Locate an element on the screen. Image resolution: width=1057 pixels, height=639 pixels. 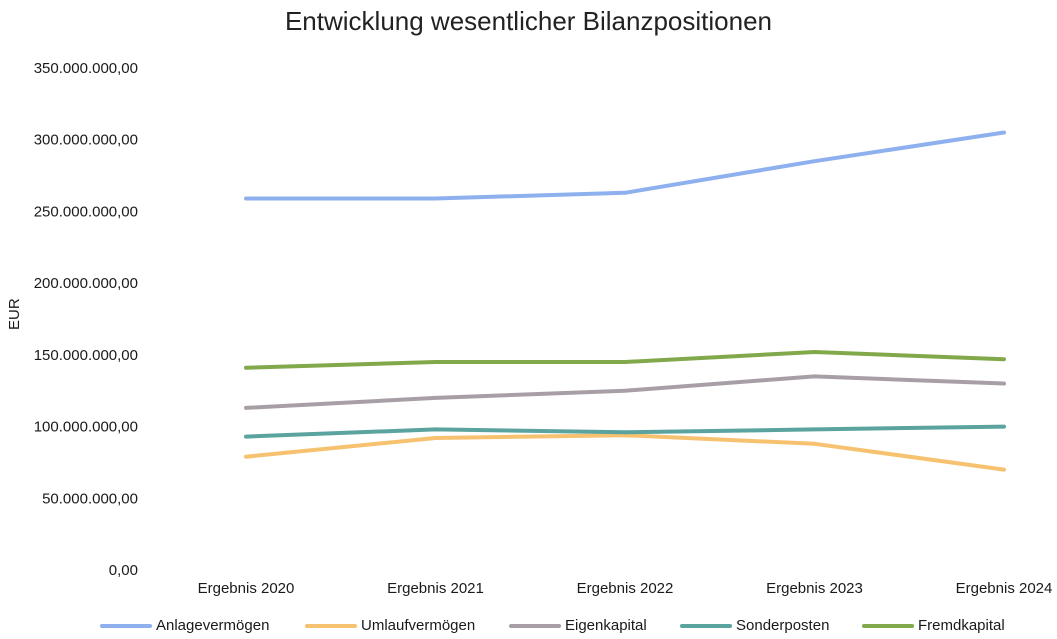
legend-item: Sonderposten is located at coordinates (754, 625).